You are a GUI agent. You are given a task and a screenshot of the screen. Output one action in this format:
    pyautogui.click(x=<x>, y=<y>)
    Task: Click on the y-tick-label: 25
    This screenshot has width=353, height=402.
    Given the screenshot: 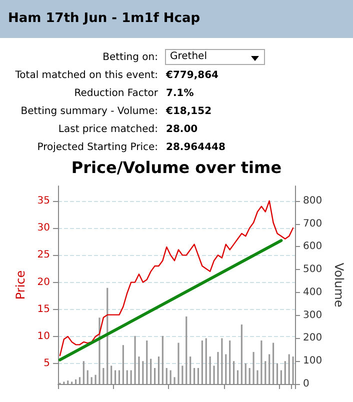 What is the action you would take?
    pyautogui.click(x=43, y=255)
    